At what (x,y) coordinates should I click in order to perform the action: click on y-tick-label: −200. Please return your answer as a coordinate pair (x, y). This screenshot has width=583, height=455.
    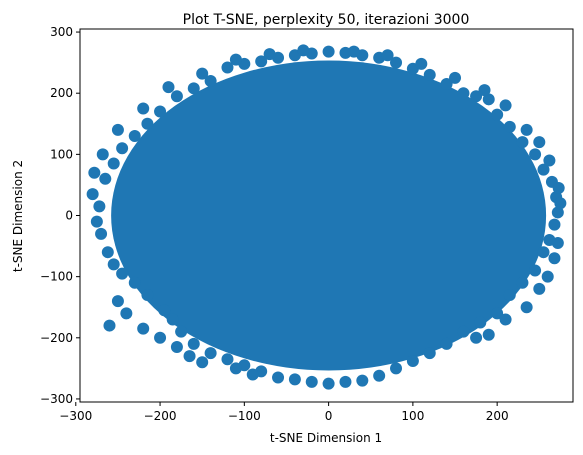
    Looking at the image, I should click on (56, 338).